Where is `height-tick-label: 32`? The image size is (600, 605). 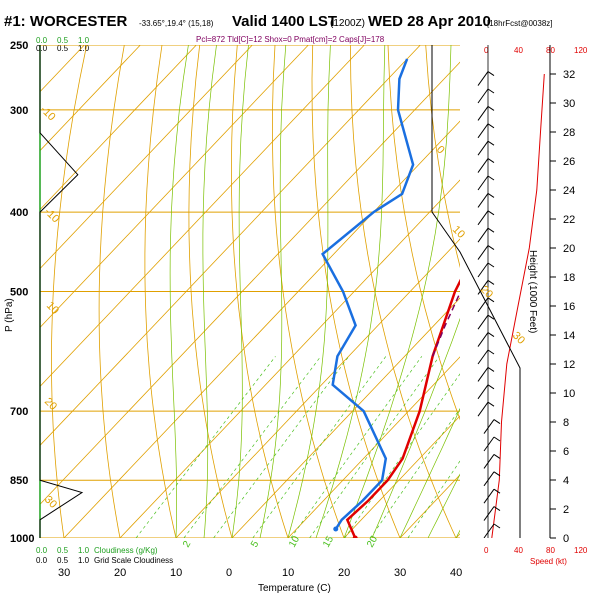 height-tick-label: 32 is located at coordinates (569, 75).